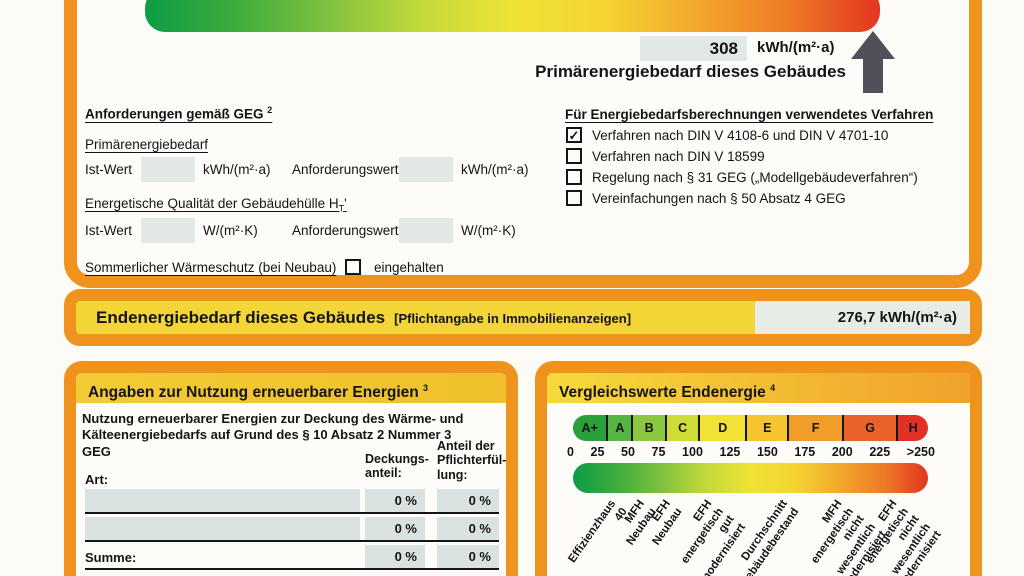  I want to click on deckung-value-row-2: 0 %, so click(395, 528).